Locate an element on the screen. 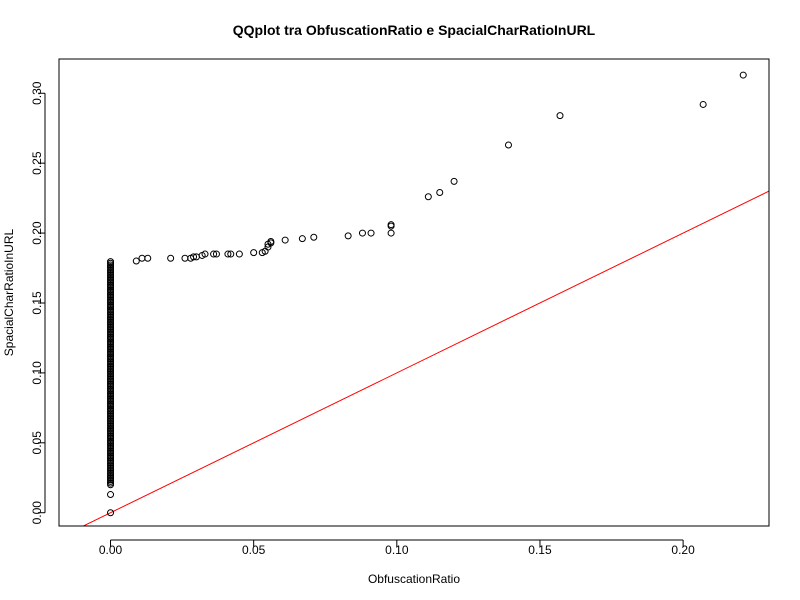 This screenshot has height=600, width=800. y-tick-label: 0.25 is located at coordinates (37, 163).